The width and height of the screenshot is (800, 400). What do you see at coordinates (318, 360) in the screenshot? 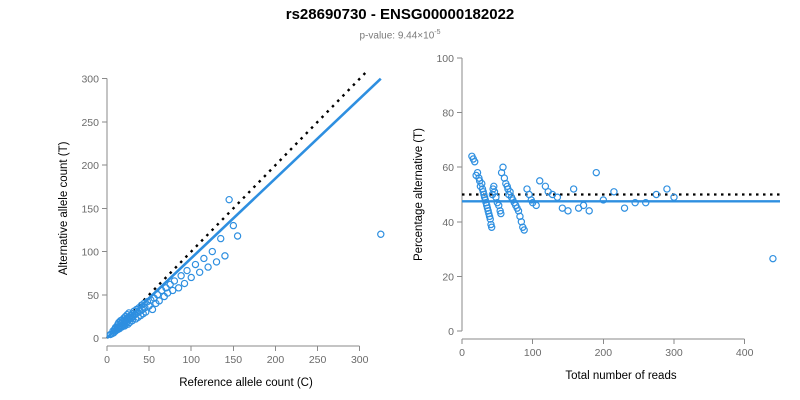
I see `x-tick-label: 250` at bounding box center [318, 360].